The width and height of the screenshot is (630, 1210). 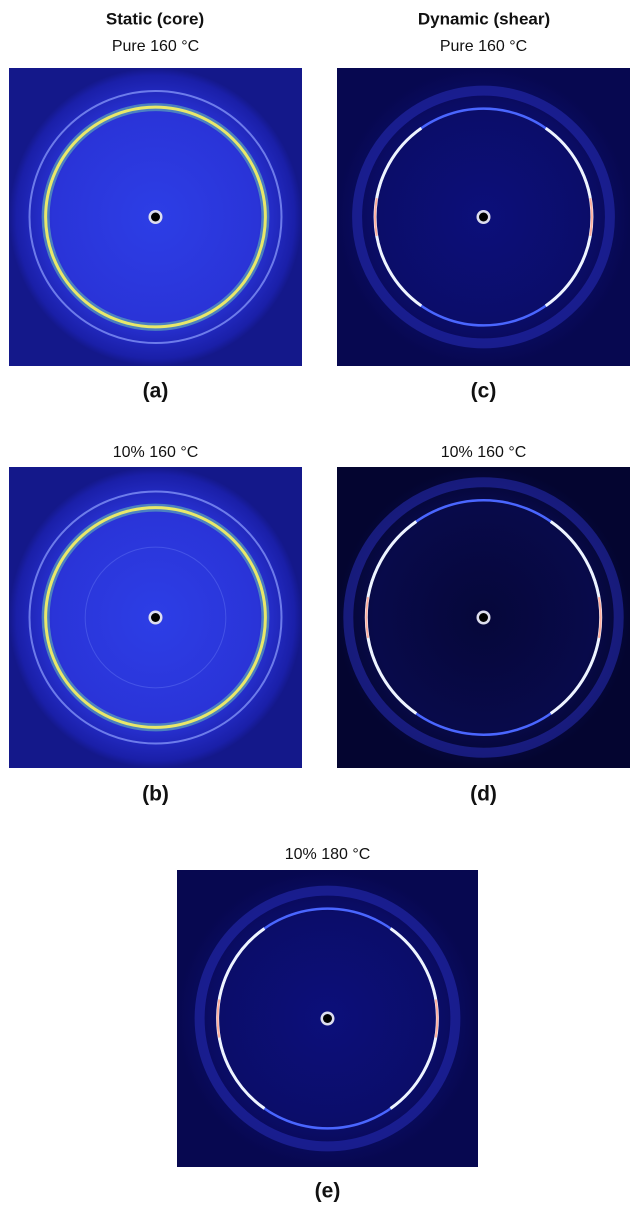 I want to click on inner-ring, so click(x=155, y=617).